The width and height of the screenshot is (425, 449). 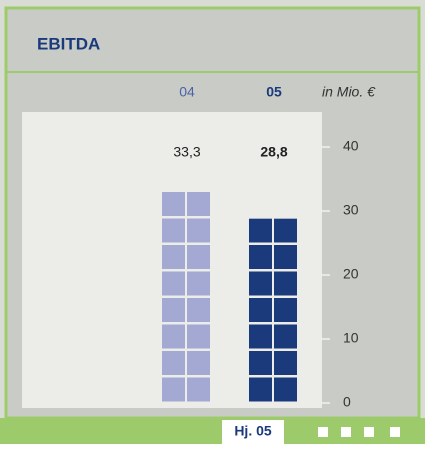 I want to click on footer-label: Hj. 05, so click(x=253, y=431).